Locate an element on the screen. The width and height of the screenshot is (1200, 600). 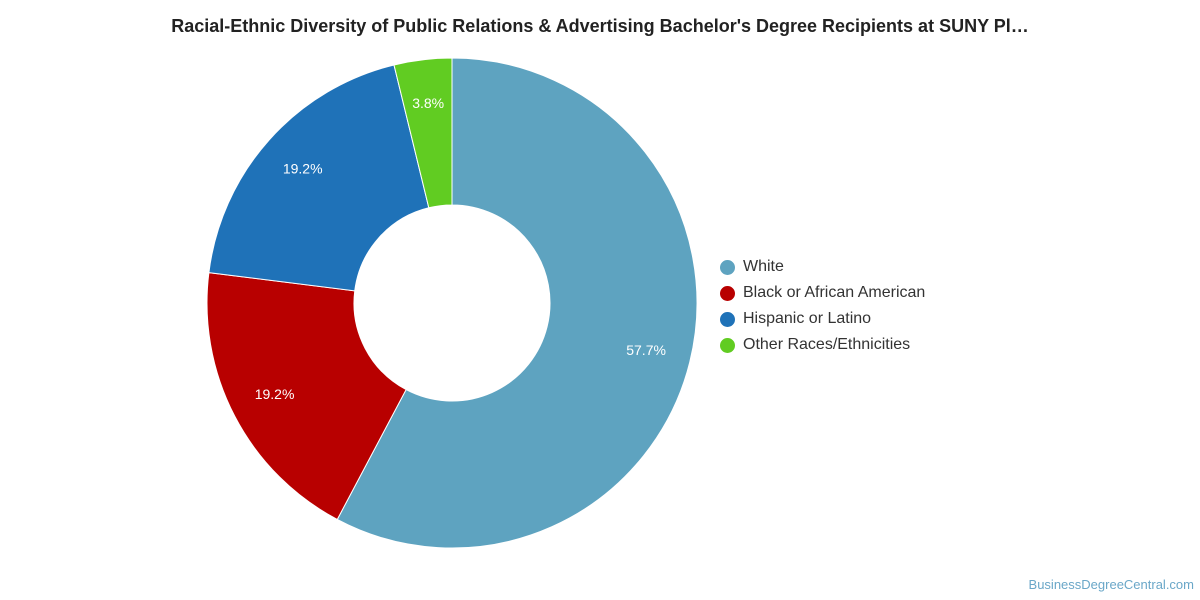
legend-item-white: White is located at coordinates (822, 267).